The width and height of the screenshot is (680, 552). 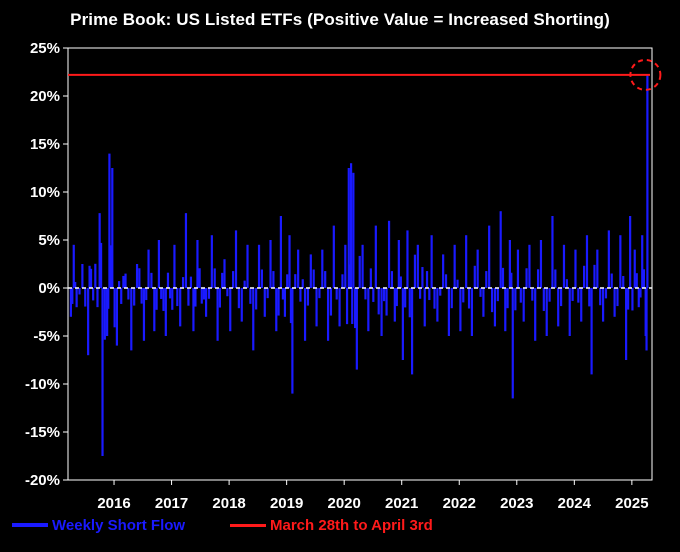 I want to click on x-axis: 2016 2017 2018 2019 2020 2021 2022 2023 2024 2025, so click(x=373, y=496).